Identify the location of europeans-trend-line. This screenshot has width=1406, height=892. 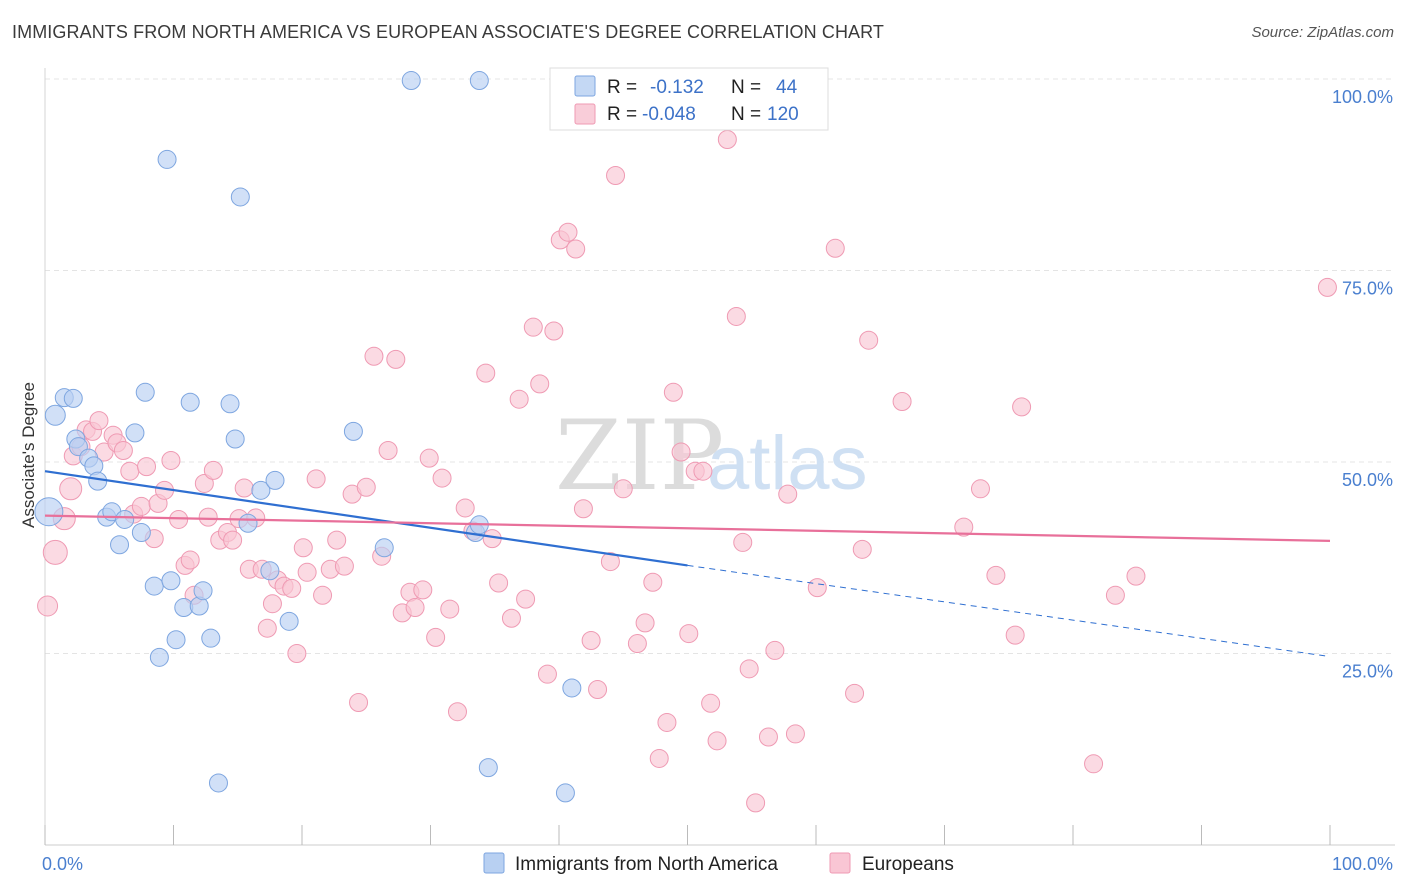
(687, 528).